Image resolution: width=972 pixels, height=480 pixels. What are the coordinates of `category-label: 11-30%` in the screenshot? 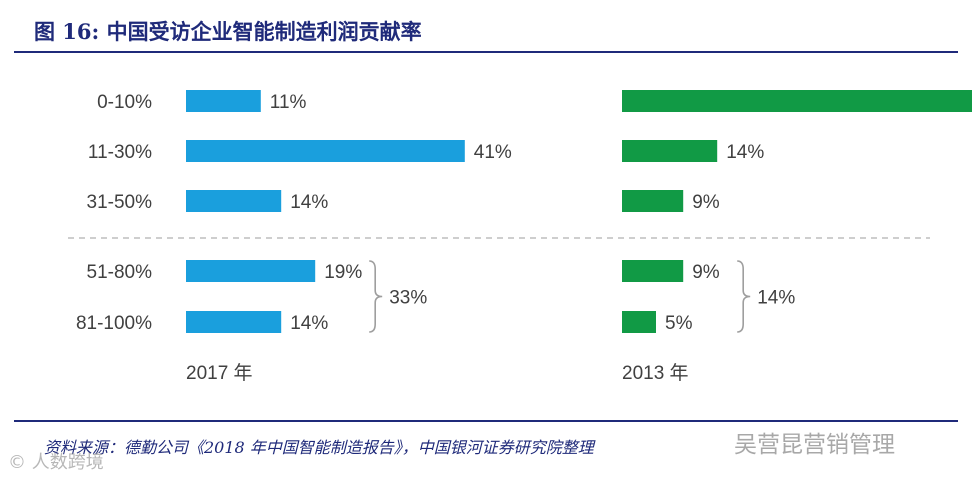 It's located at (120, 152).